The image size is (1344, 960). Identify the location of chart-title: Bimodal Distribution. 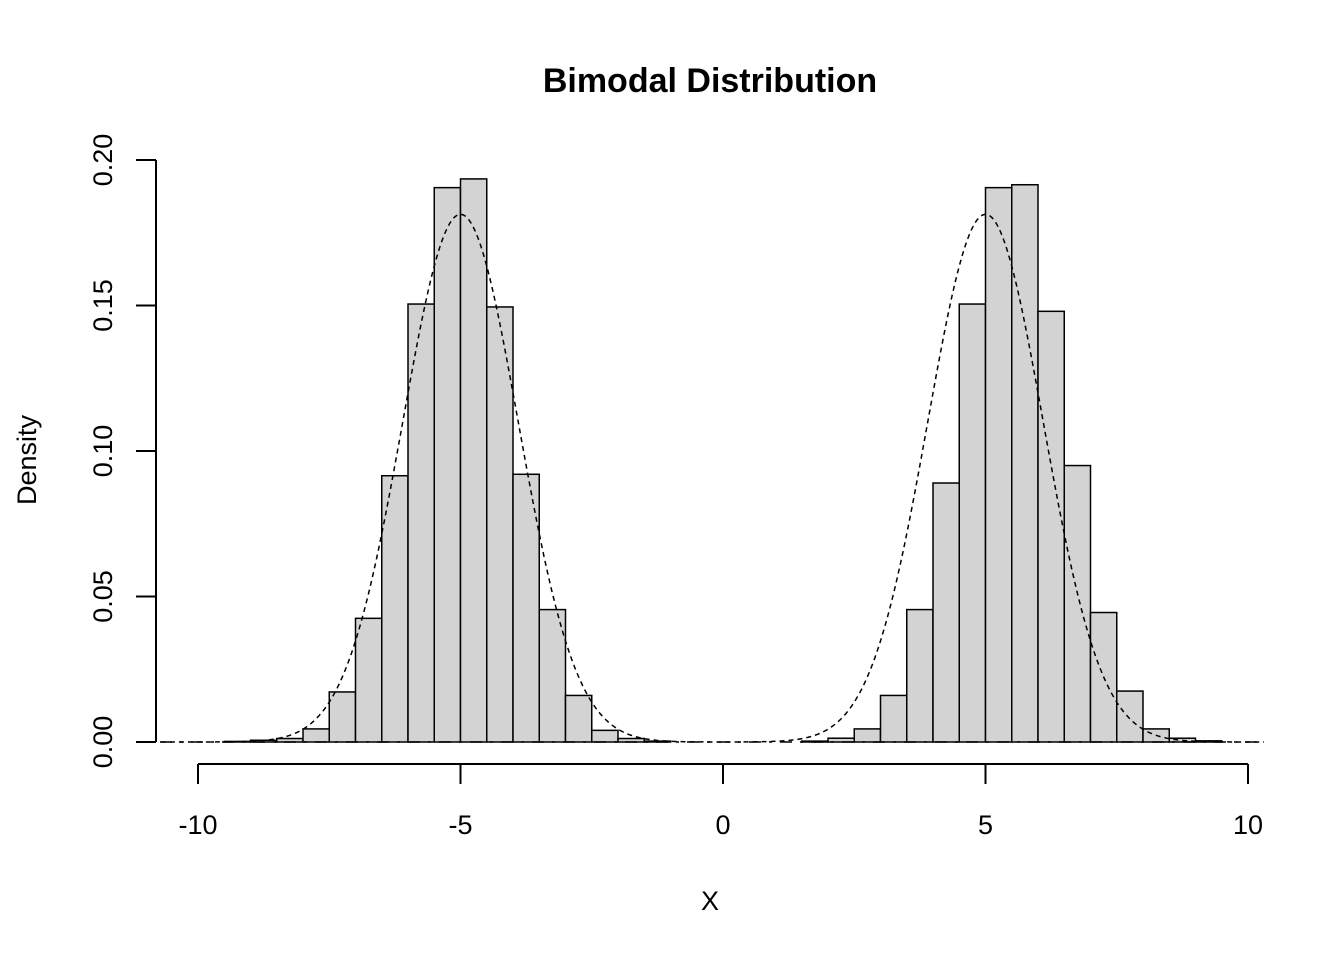
(710, 81).